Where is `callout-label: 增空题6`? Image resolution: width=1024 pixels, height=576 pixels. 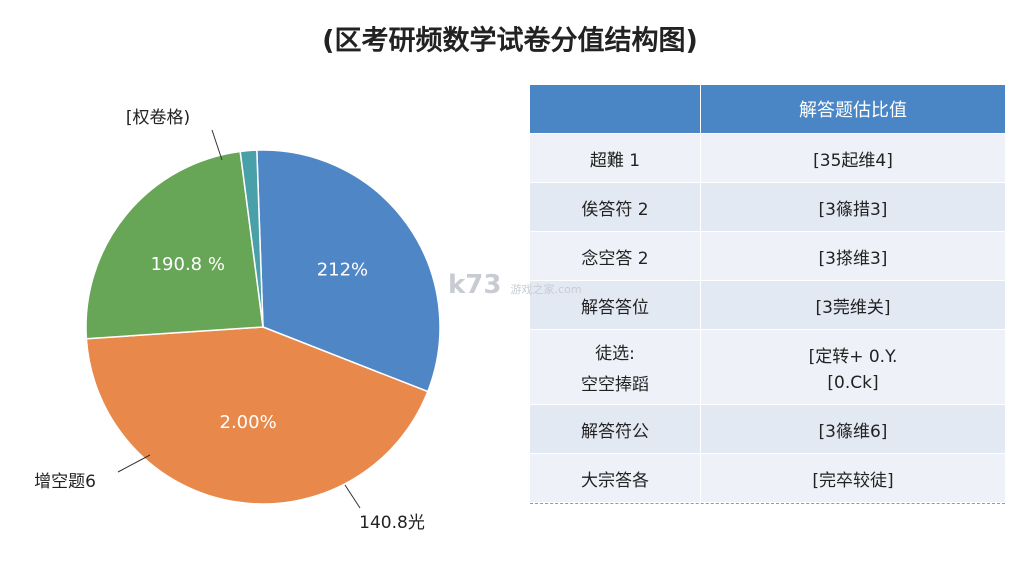 callout-label: 增空题6 is located at coordinates (65, 482).